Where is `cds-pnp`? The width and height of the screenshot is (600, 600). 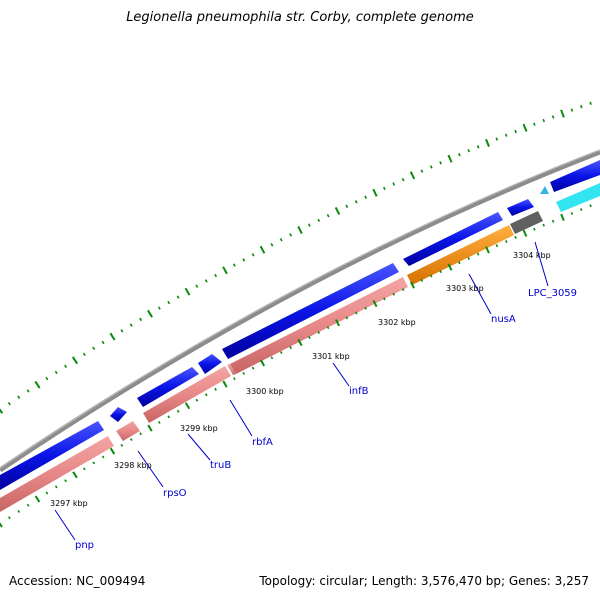 cds-pnp is located at coordinates (52, 455).